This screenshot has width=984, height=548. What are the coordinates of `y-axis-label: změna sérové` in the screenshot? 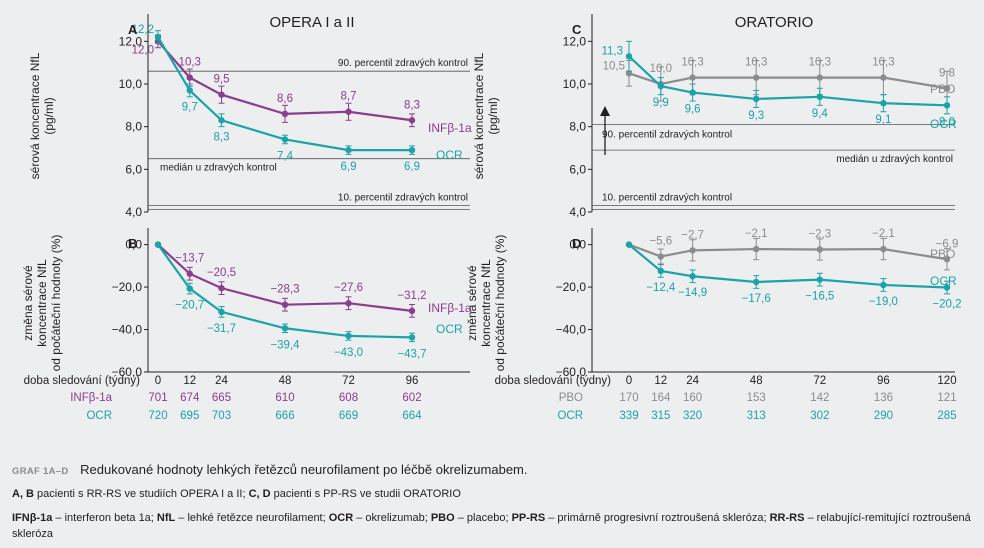 It's located at (28, 303).